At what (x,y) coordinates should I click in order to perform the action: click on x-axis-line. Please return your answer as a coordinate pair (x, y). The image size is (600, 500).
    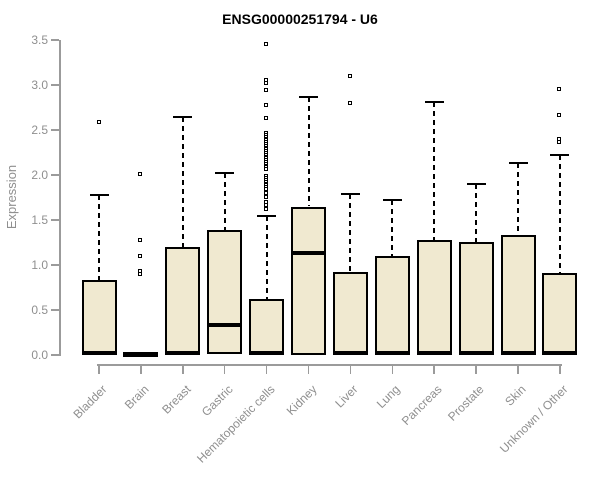
    Looking at the image, I should click on (329, 365).